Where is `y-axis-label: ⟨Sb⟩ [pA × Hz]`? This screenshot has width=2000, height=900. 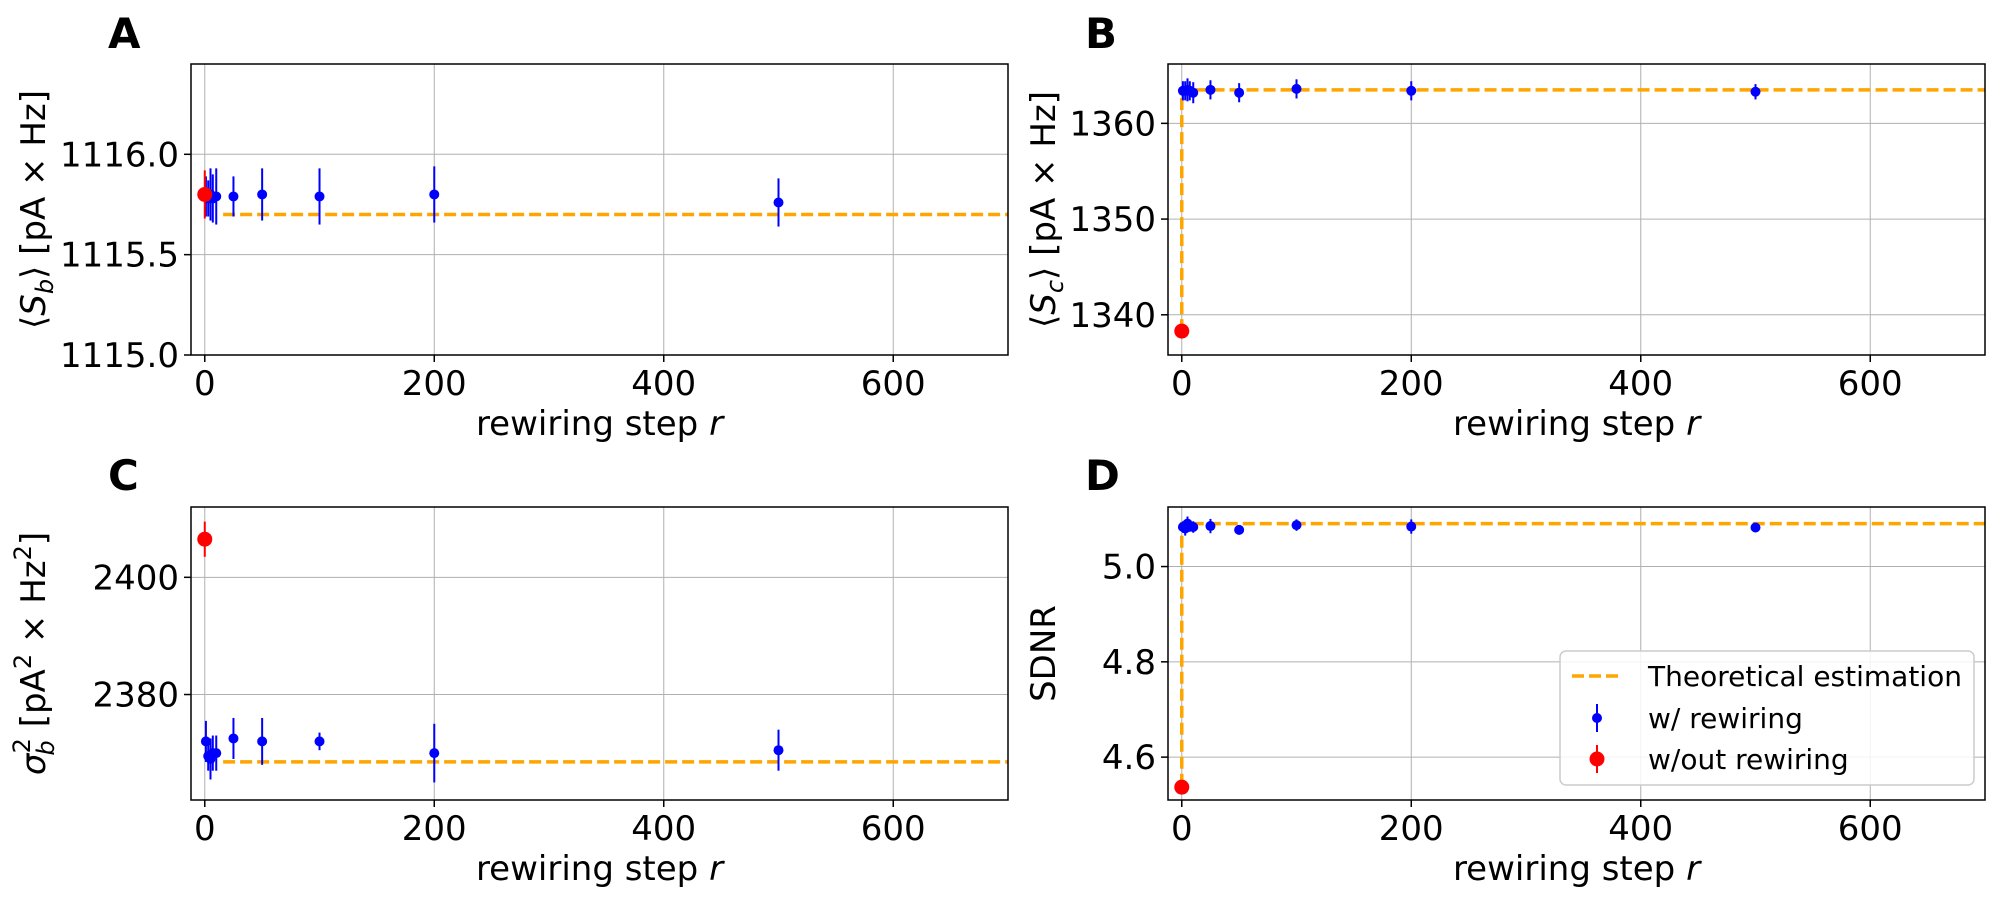
y-axis-label: ⟨Sb⟩ [pA × Hz] is located at coordinates (36, 209).